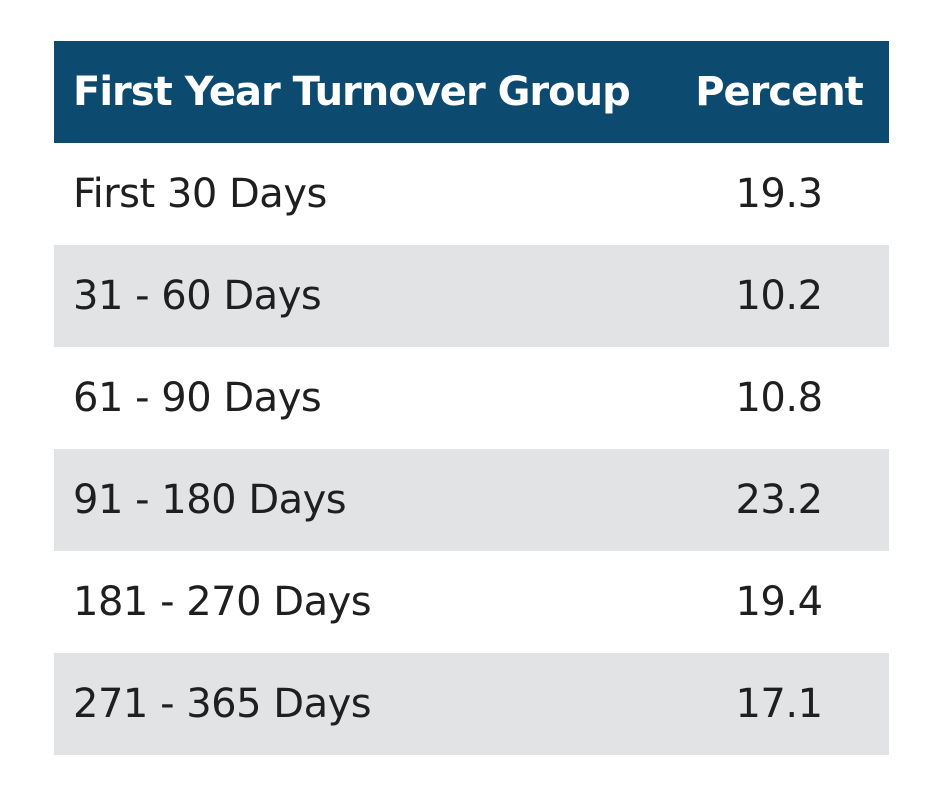 The image size is (931, 791). What do you see at coordinates (471, 194) in the screenshot?
I see `table-row: First 30 Days 19.3` at bounding box center [471, 194].